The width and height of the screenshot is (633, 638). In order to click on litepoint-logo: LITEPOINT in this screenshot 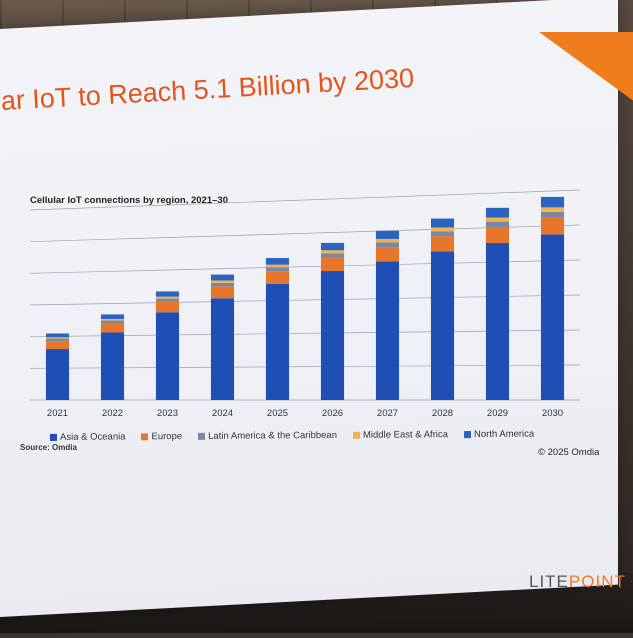, I will do `click(577, 582)`.